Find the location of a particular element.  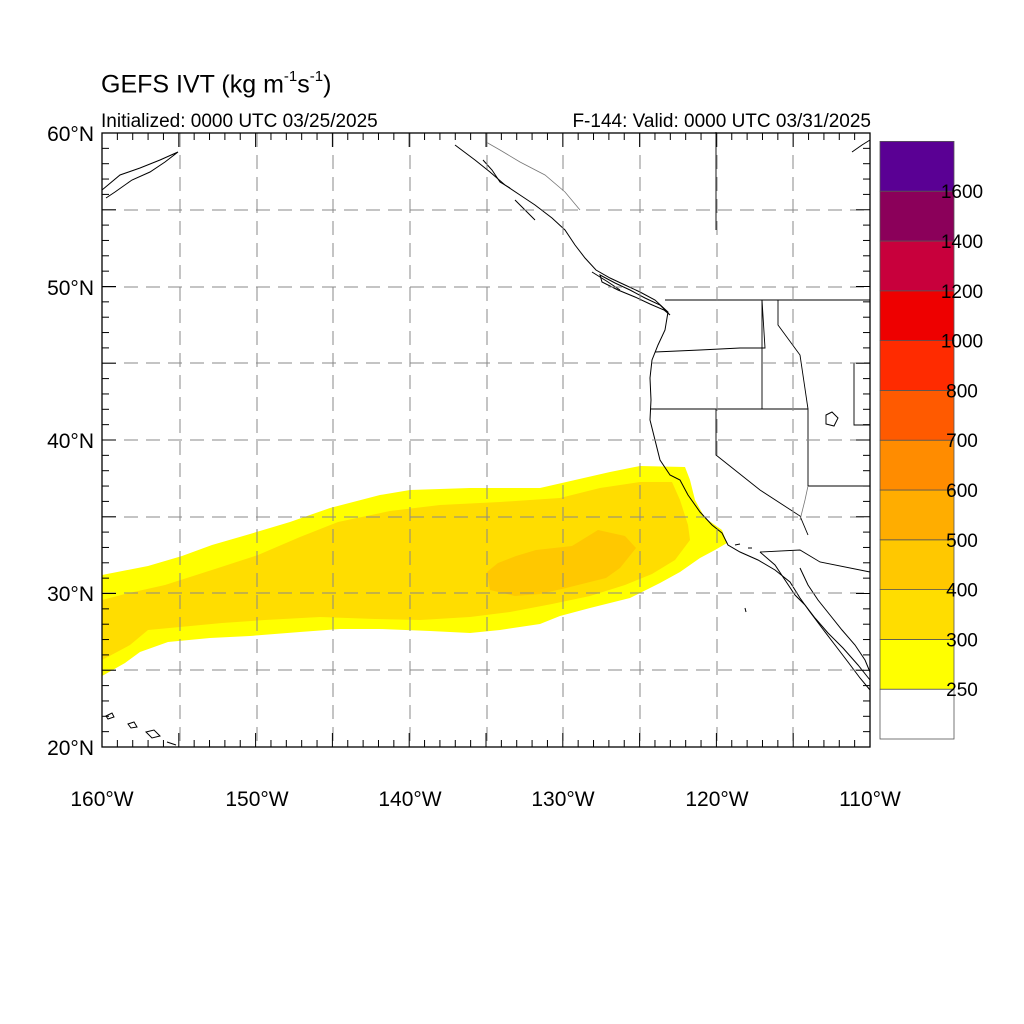

colorbar-label: 600 is located at coordinates (962, 491).